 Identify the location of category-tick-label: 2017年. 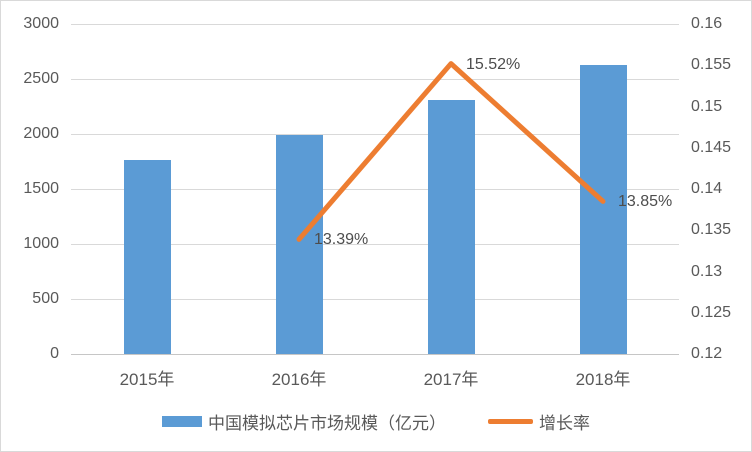
(451, 379).